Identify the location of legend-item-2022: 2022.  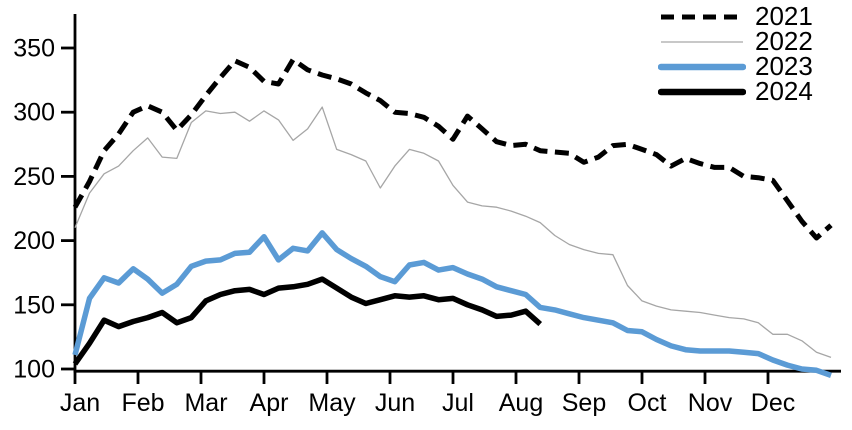
(735, 41).